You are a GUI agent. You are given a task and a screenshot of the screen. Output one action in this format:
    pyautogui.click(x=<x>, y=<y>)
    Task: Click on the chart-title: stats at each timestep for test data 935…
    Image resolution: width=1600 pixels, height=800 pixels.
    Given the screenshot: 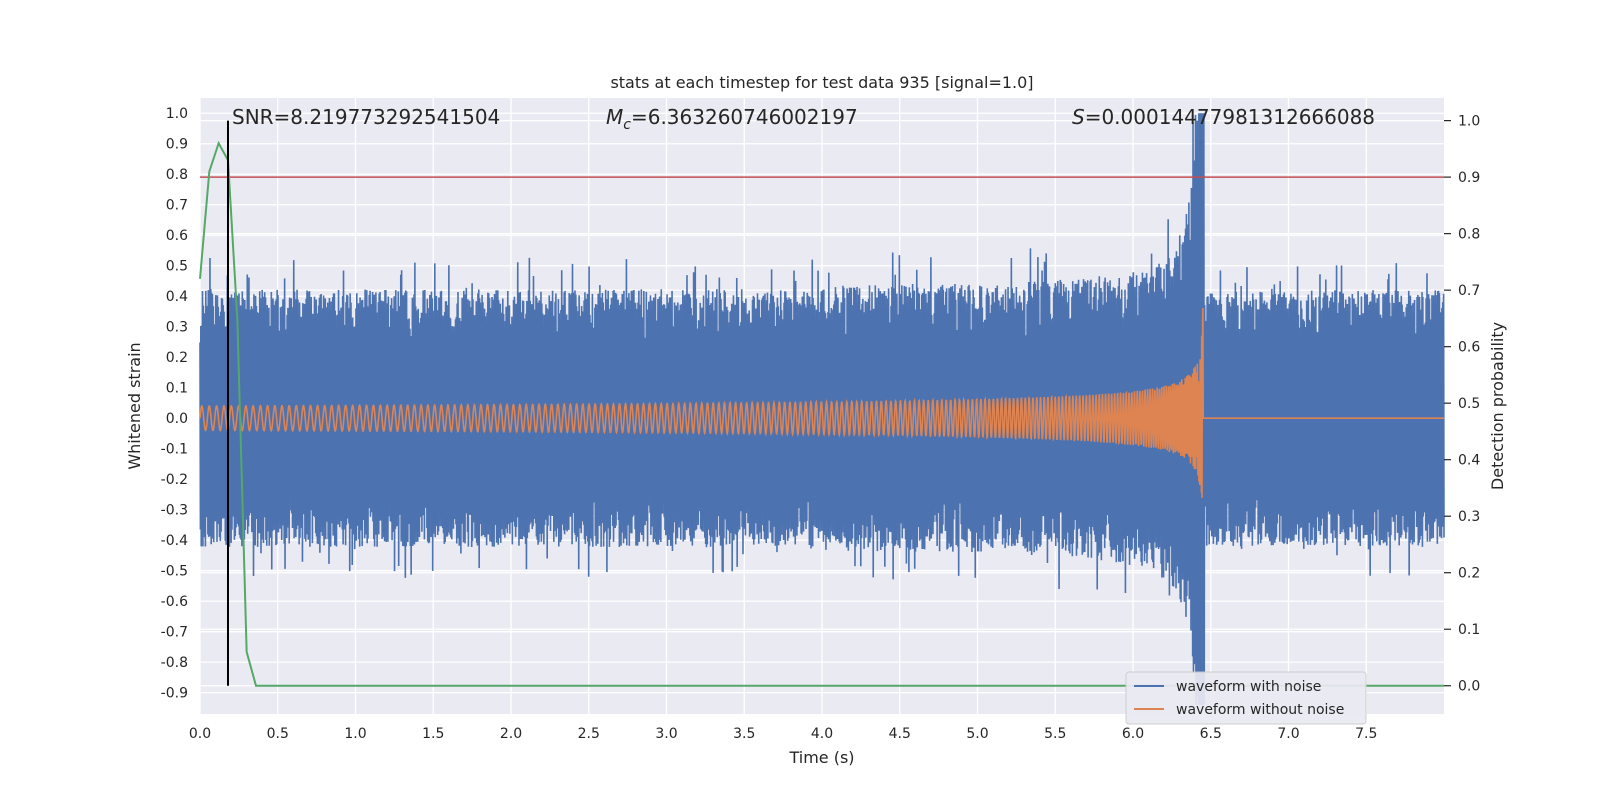 What is the action you would take?
    pyautogui.click(x=821, y=82)
    